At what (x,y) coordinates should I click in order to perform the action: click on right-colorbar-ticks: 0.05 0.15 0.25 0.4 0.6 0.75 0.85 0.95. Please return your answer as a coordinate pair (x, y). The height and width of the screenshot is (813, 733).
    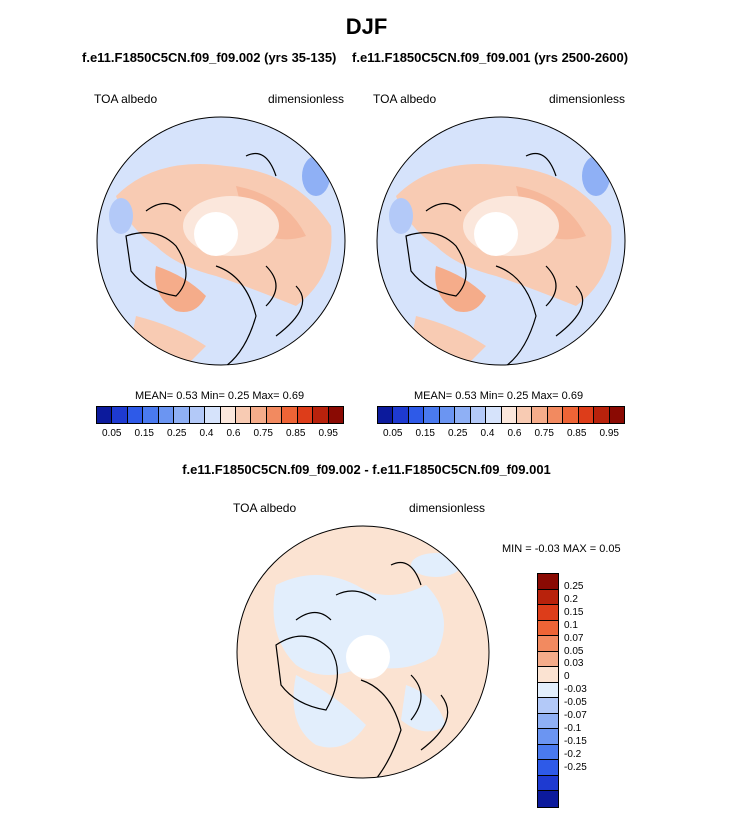
    Looking at the image, I should click on (501, 433).